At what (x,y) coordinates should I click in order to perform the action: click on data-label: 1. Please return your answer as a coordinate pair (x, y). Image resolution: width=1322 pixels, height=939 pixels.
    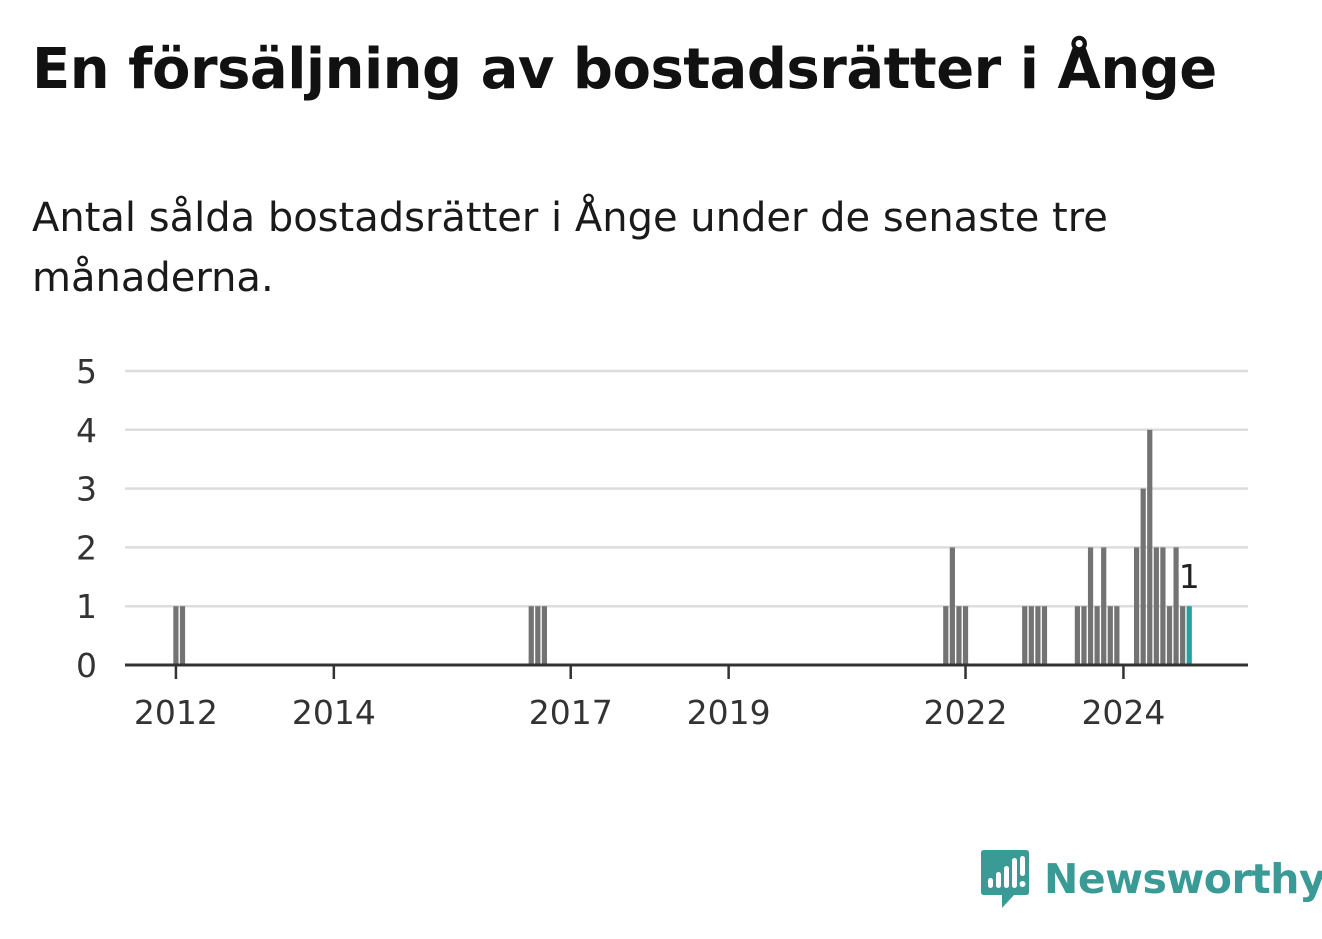
    Looking at the image, I should click on (1189, 576).